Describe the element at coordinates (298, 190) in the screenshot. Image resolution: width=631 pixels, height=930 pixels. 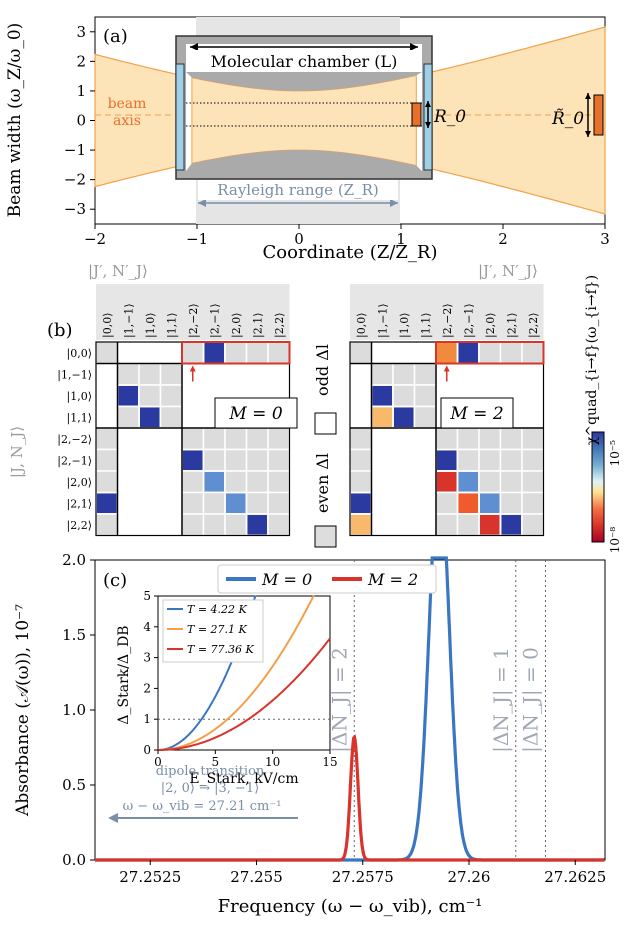
I see `rayleigh-label-bg` at that location.